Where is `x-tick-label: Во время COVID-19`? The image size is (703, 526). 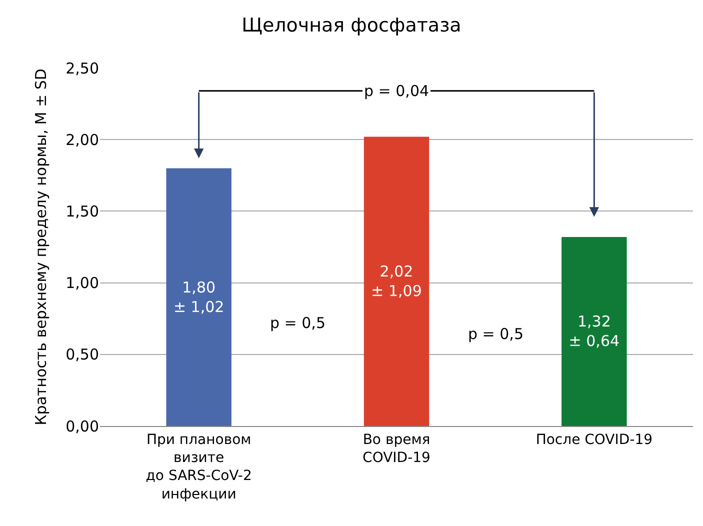
x-tick-label: Во время COVID-19 is located at coordinates (396, 449).